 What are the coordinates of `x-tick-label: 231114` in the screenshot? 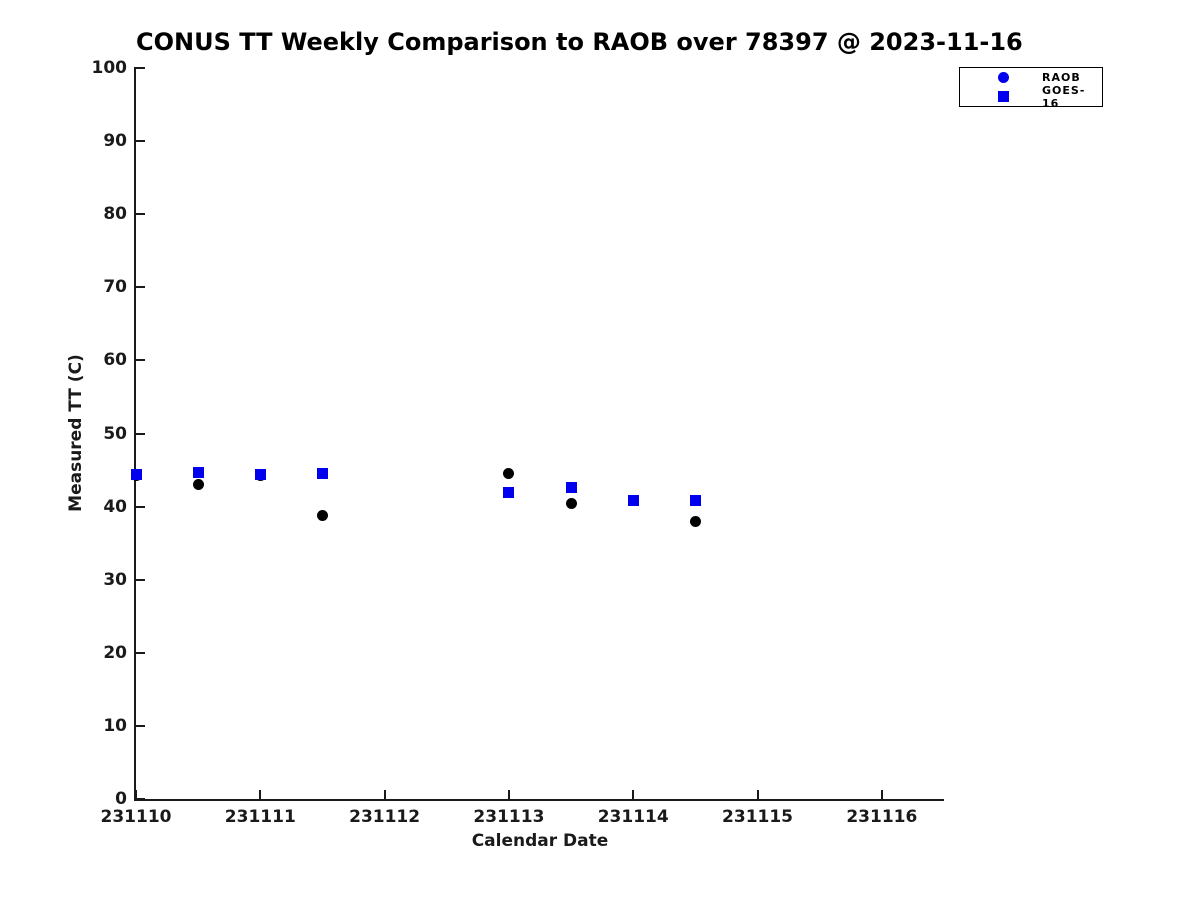 It's located at (633, 817).